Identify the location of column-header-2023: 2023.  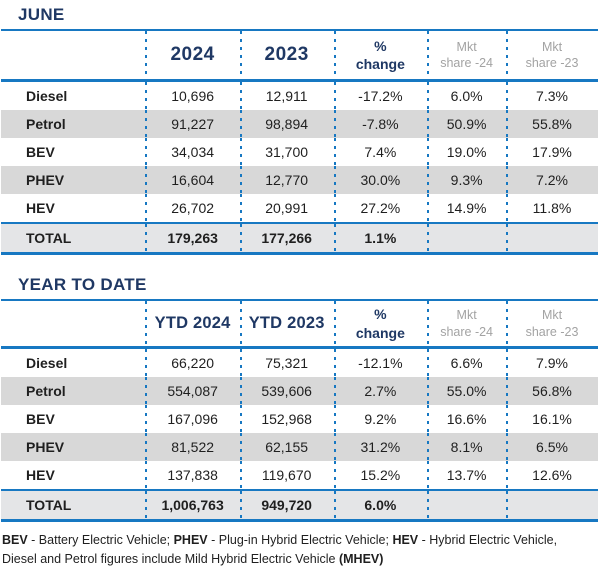
(286, 55).